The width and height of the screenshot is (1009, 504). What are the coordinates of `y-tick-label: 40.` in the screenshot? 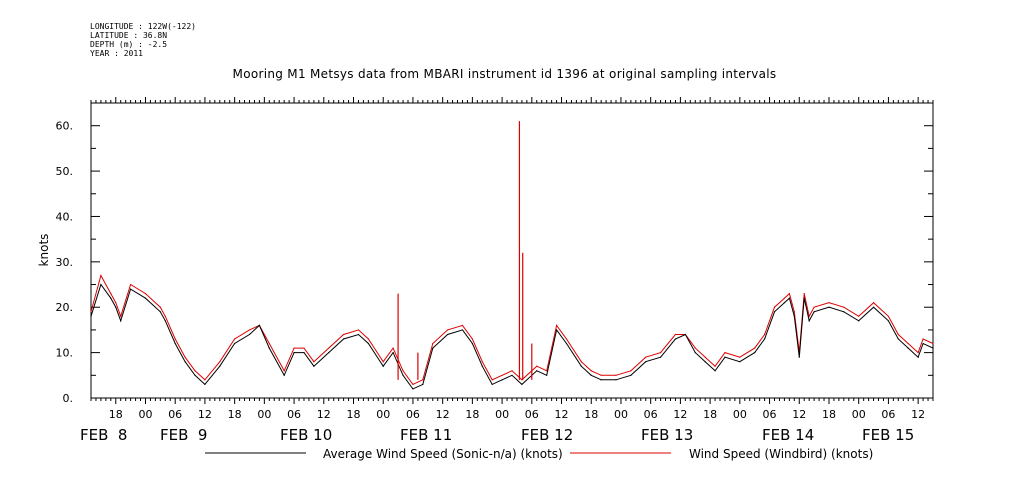 It's located at (65, 216).